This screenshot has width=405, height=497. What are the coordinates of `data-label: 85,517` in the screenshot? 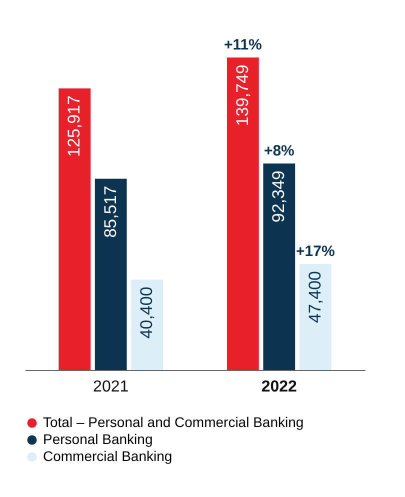 It's located at (110, 212).